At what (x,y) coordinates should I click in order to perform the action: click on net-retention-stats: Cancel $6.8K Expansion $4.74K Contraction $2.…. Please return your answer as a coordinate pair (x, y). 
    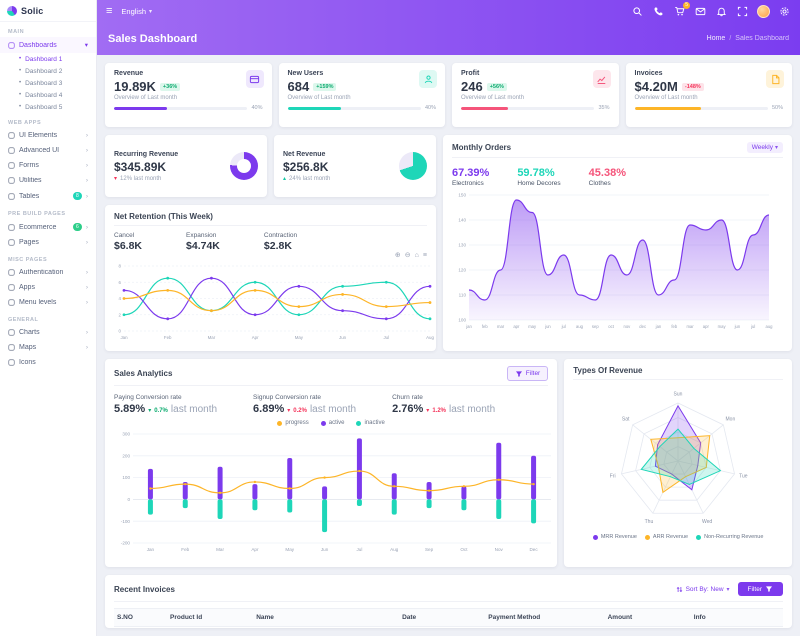
    Looking at the image, I should click on (270, 242).